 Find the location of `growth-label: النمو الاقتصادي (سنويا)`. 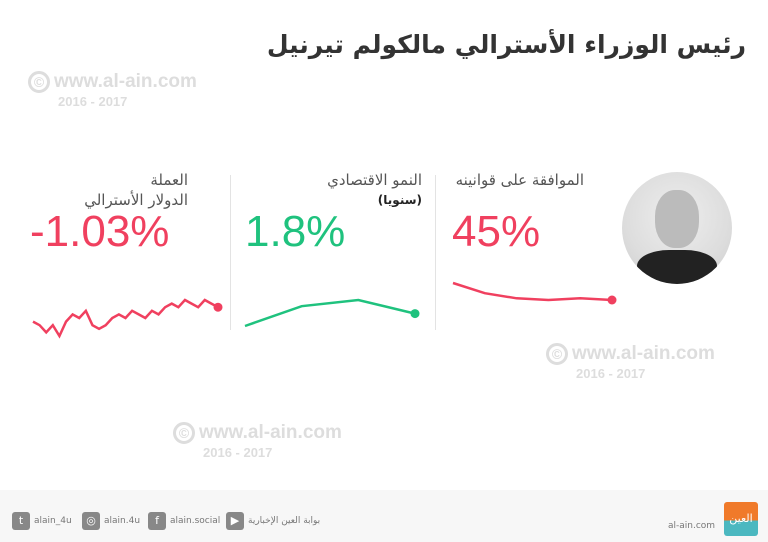

growth-label: النمو الاقتصادي (سنويا) is located at coordinates (374, 190).